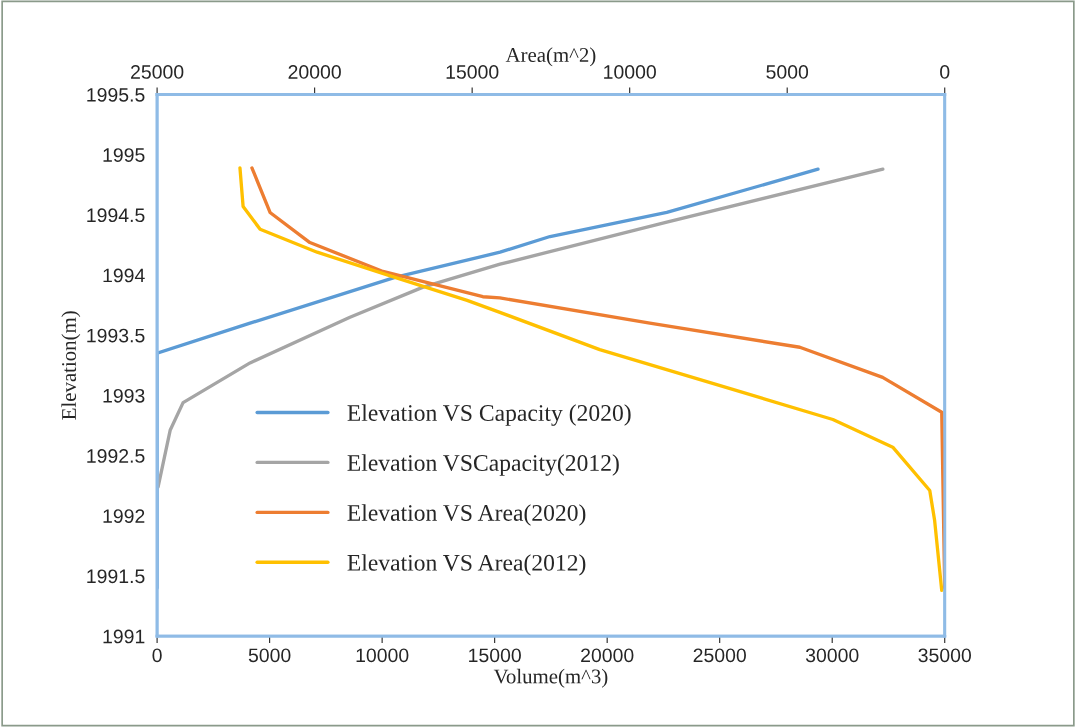  Describe the element at coordinates (466, 565) in the screenshot. I see `legend-label: Elevation VS Area(2012)` at that location.